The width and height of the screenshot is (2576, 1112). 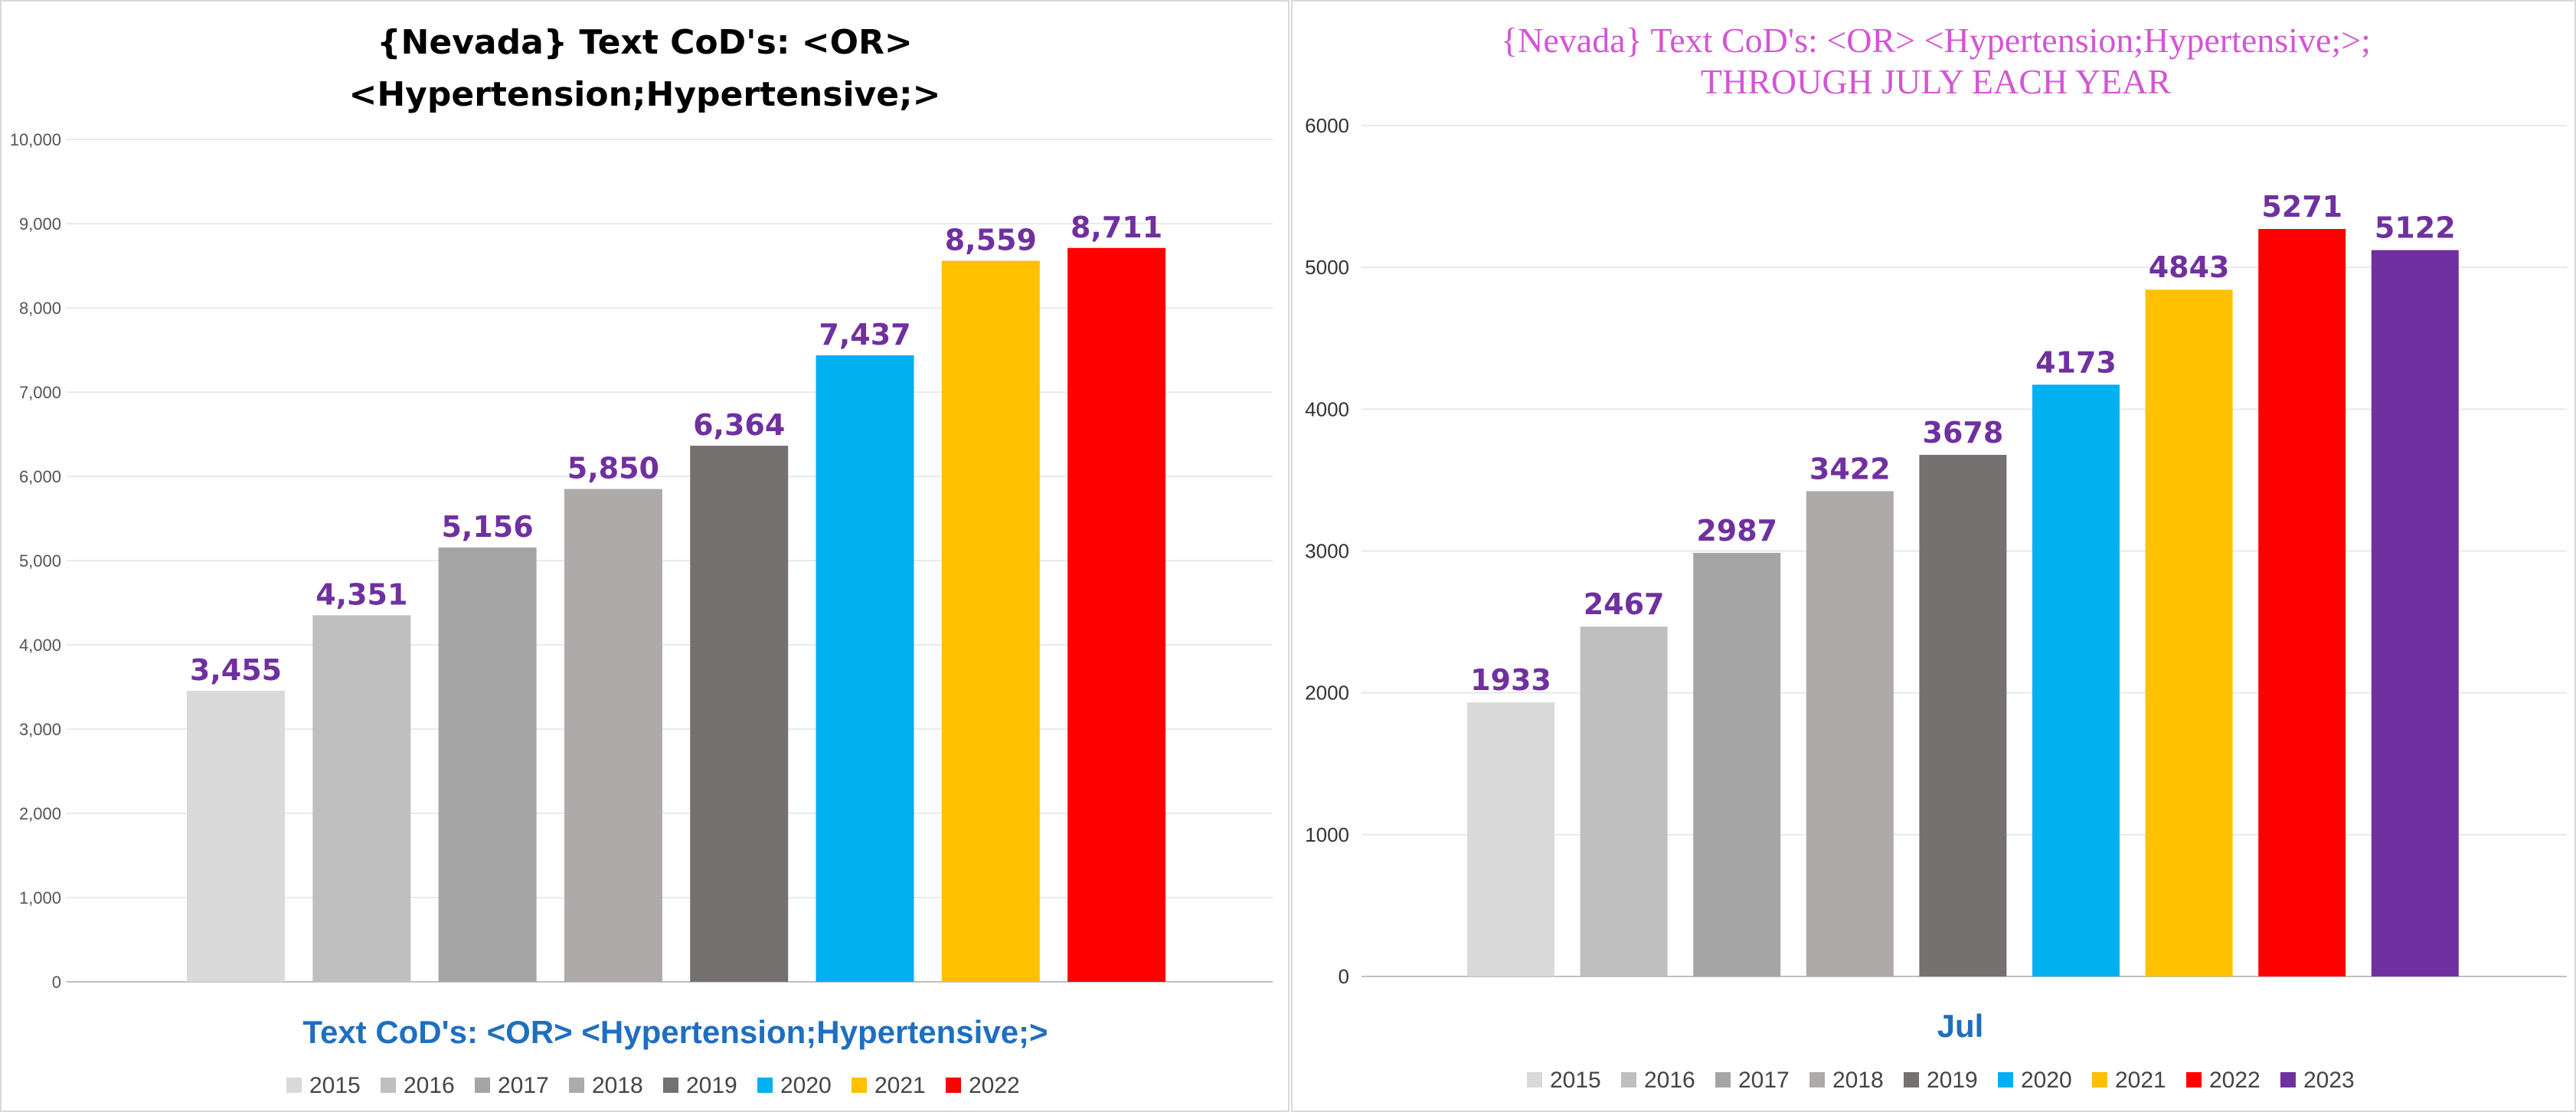 I want to click on y-tick-label: 1000, so click(x=1327, y=835).